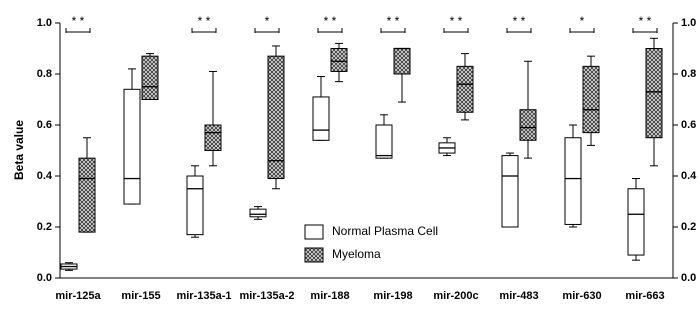  I want to click on x-tick-label: mir-200c, so click(455, 296).